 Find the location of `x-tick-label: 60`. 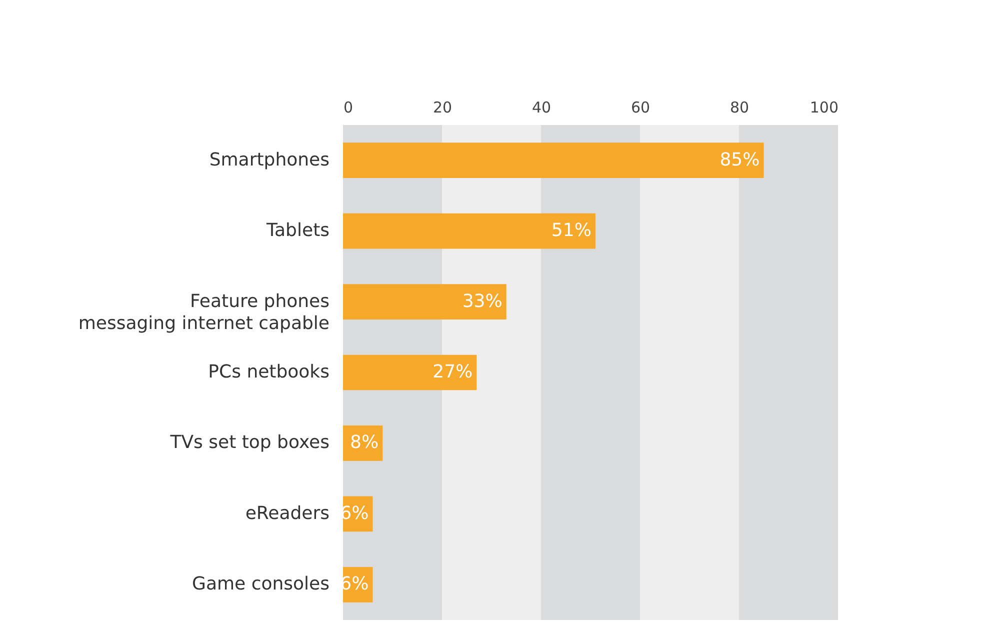

x-tick-label: 60 is located at coordinates (640, 107).